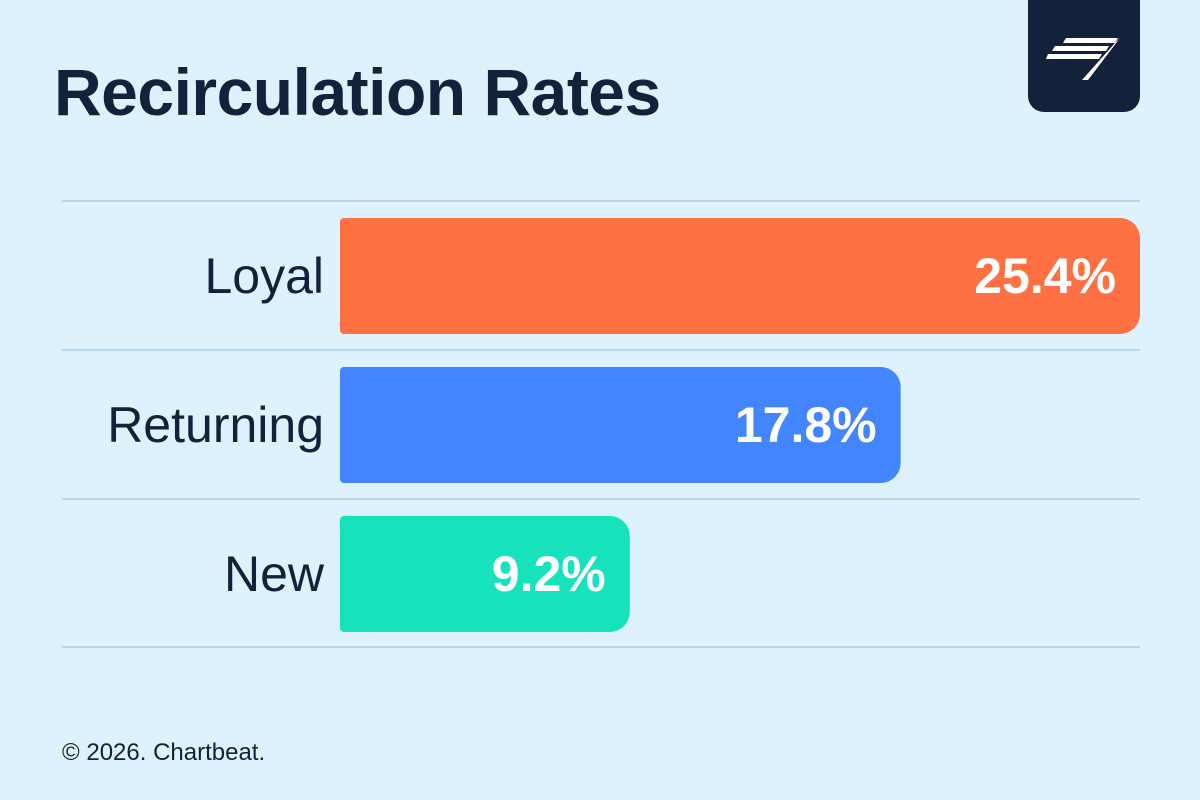 This screenshot has height=800, width=1200. Describe the element at coordinates (357, 92) in the screenshot. I see `chart-title: Recirculation Rates` at that location.